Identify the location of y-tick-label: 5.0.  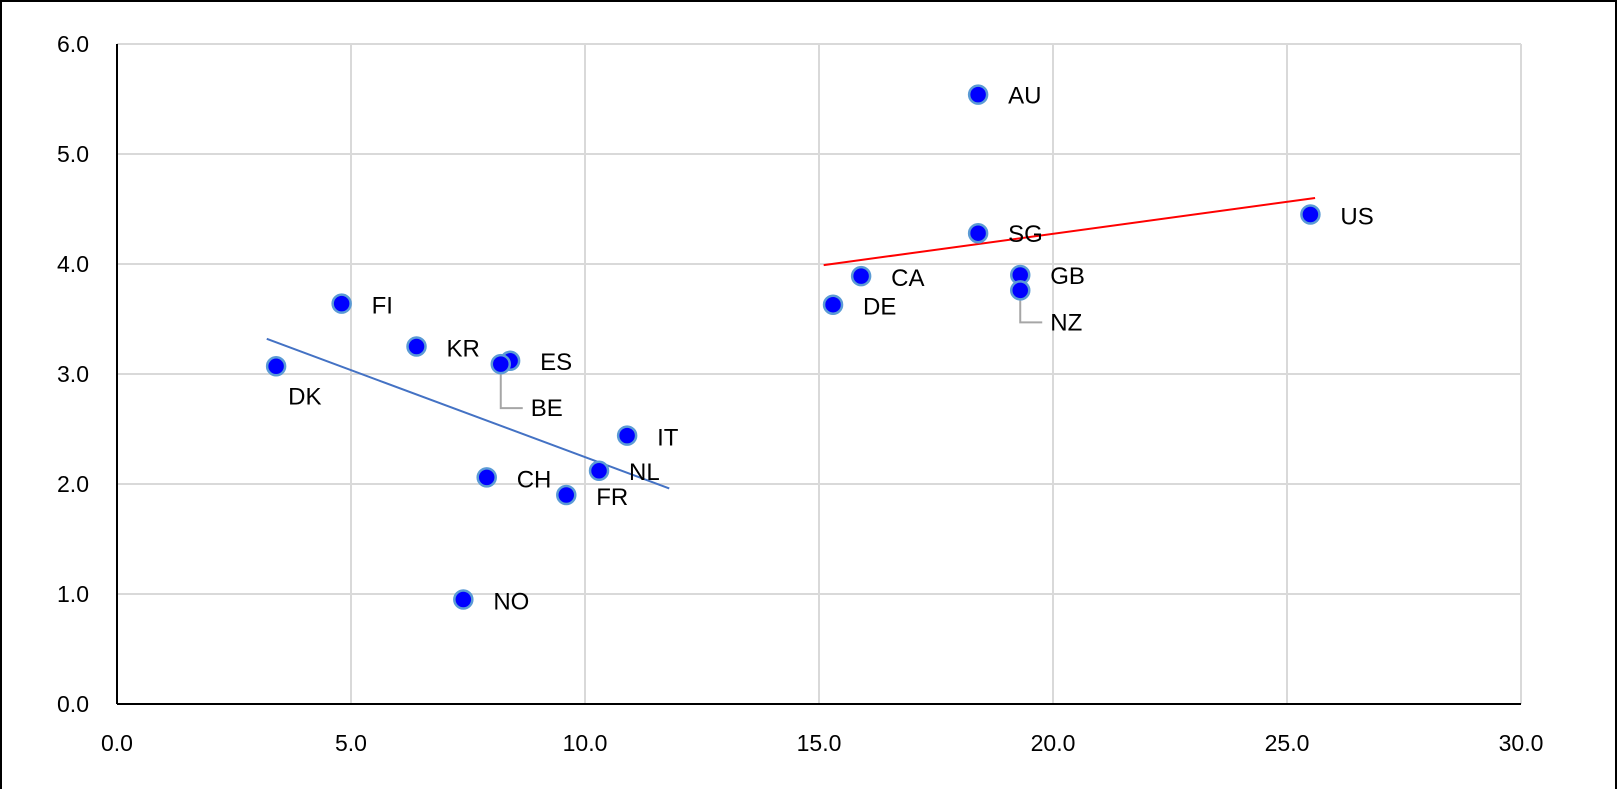
(73, 154).